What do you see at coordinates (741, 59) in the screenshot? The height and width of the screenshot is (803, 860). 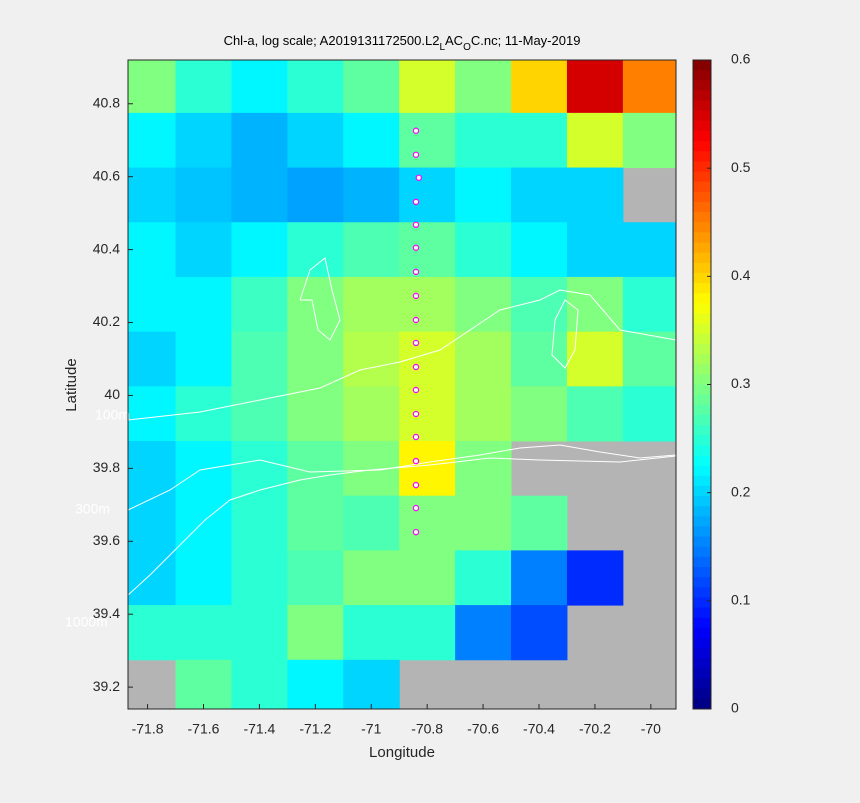 I see `colorbar-tick-label: 0.6` at bounding box center [741, 59].